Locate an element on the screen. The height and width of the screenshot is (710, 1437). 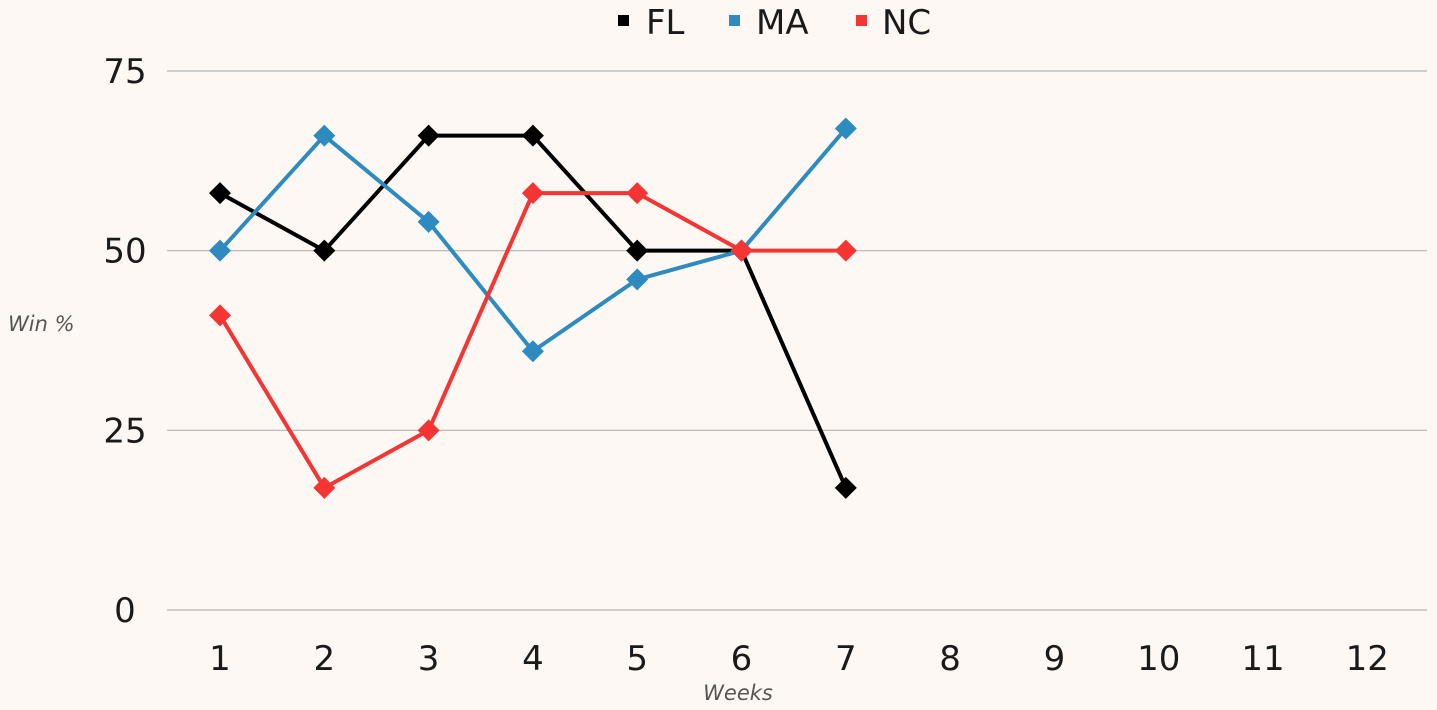
x-axis-title: Weeks is located at coordinates (738, 693).